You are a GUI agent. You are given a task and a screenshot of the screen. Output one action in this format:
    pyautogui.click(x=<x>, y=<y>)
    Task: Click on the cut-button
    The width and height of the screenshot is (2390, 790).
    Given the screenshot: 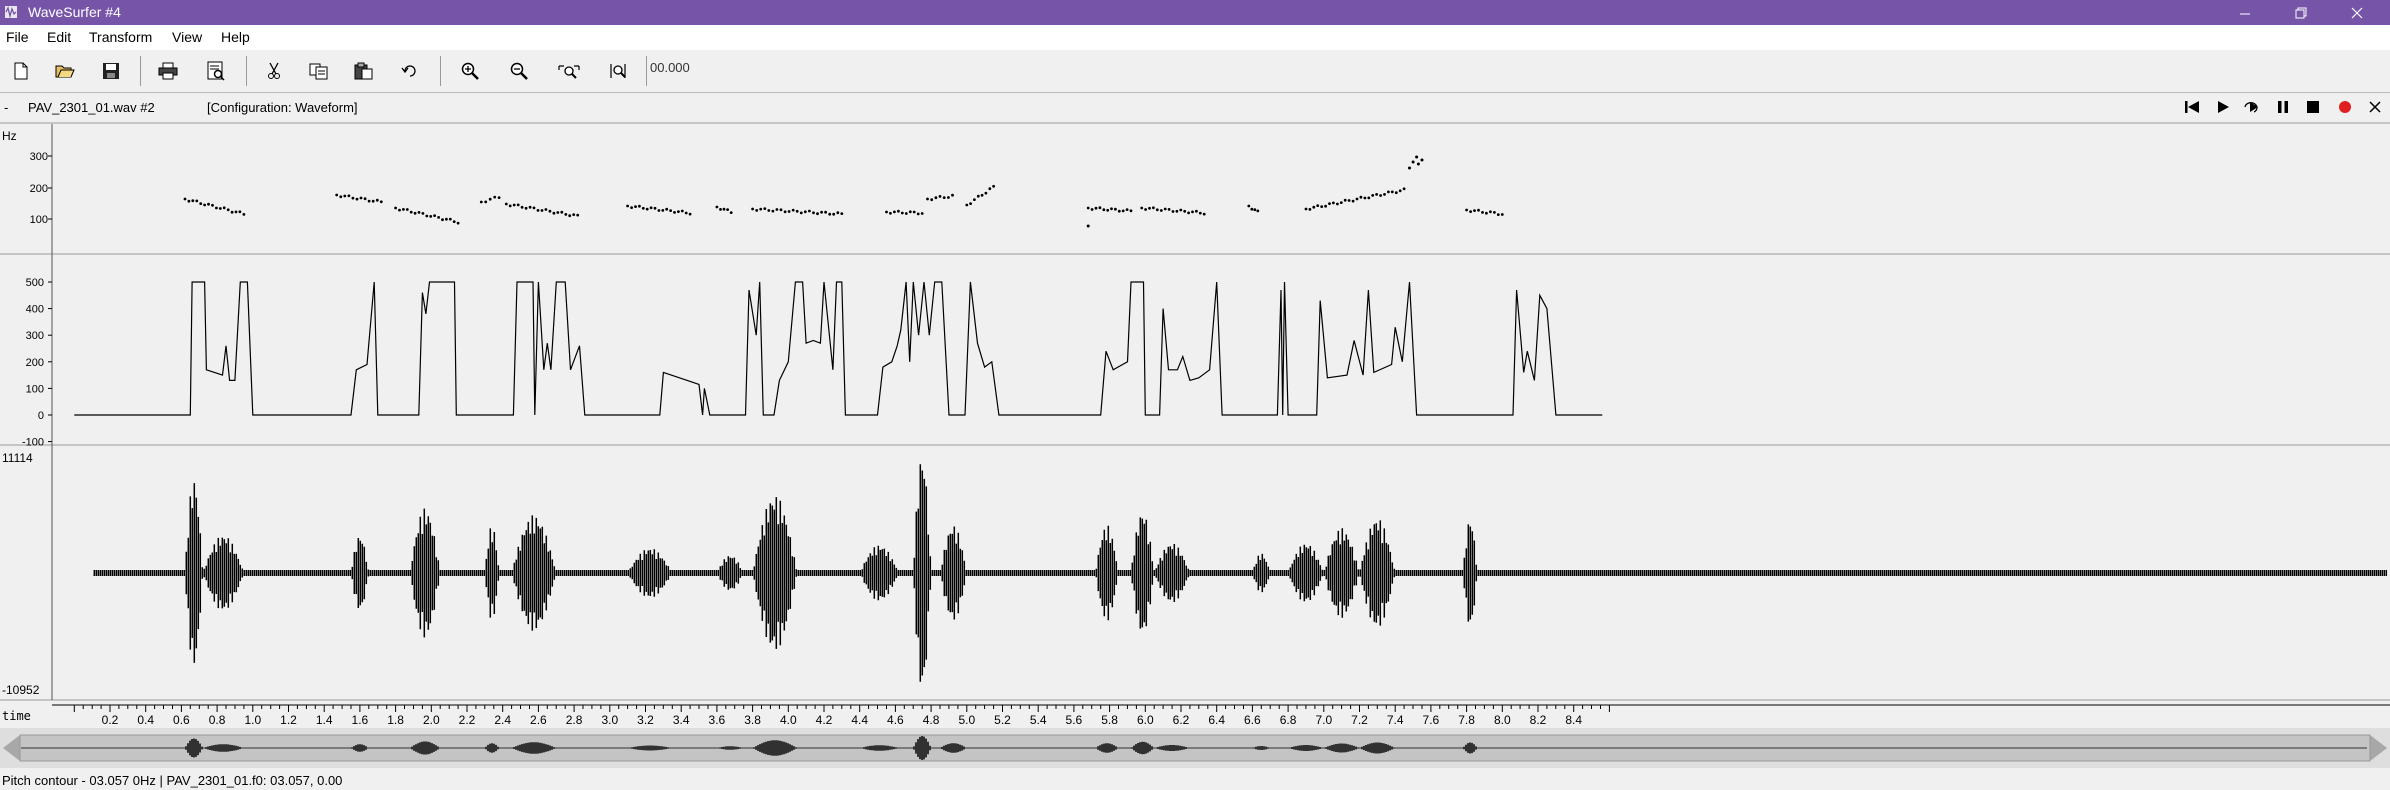 What is the action you would take?
    pyautogui.click(x=274, y=71)
    